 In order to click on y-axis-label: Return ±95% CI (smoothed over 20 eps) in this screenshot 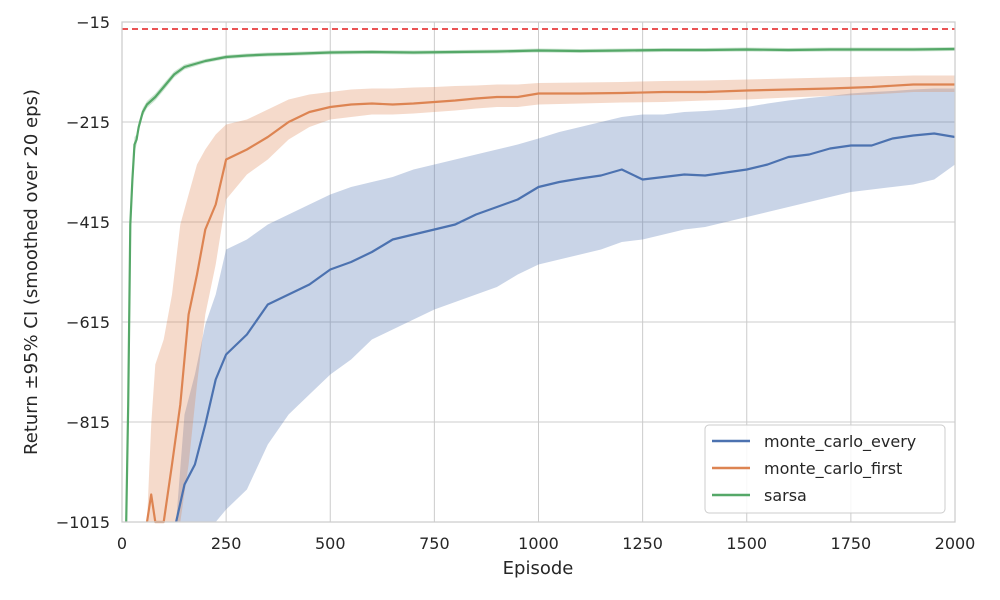, I will do `click(31, 272)`.